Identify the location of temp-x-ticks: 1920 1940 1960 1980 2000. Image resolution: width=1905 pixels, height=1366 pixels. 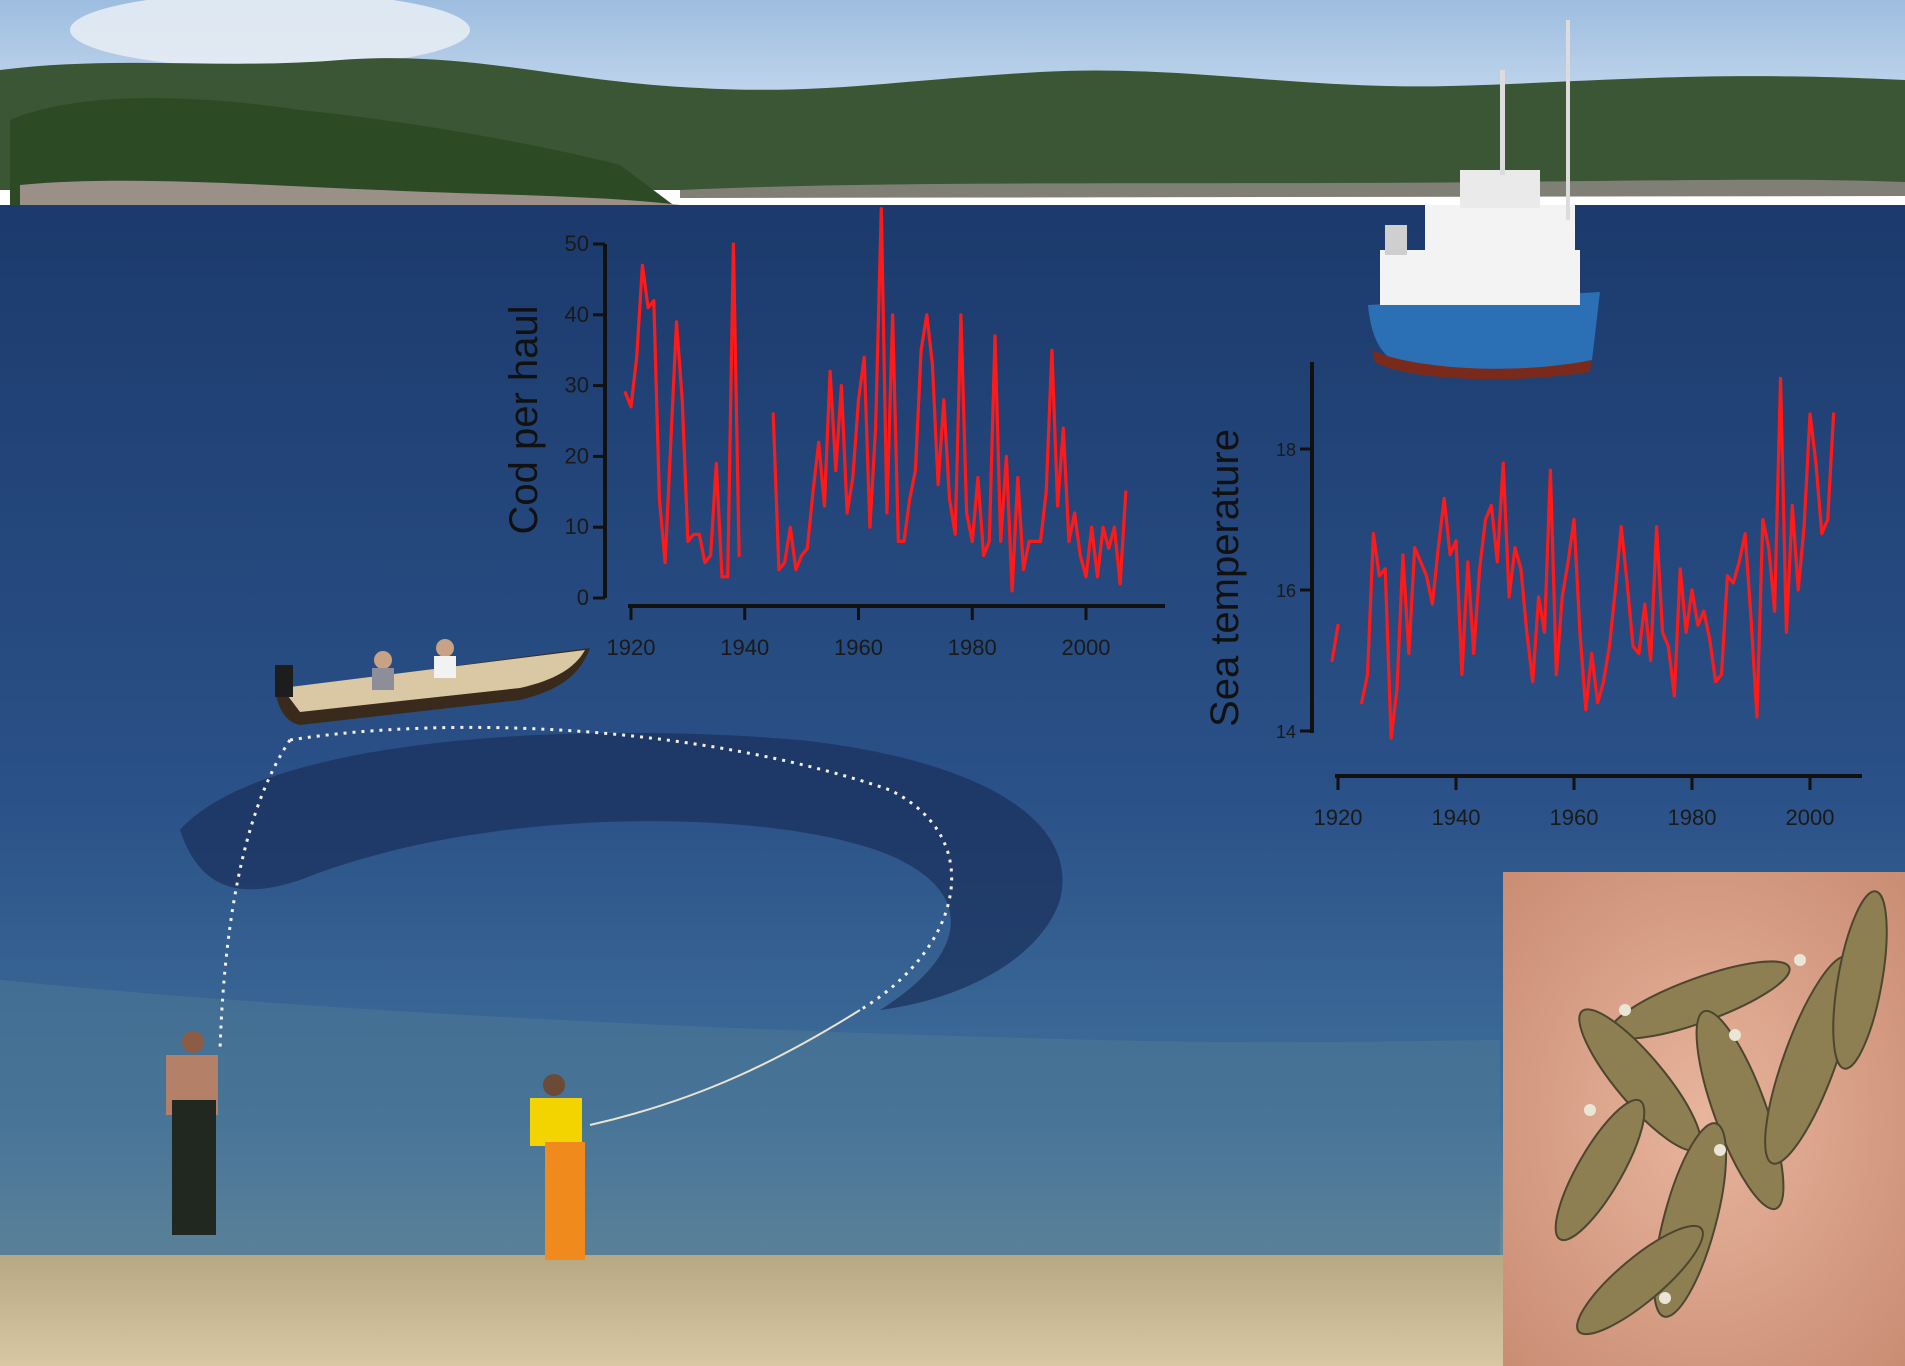
(1574, 803).